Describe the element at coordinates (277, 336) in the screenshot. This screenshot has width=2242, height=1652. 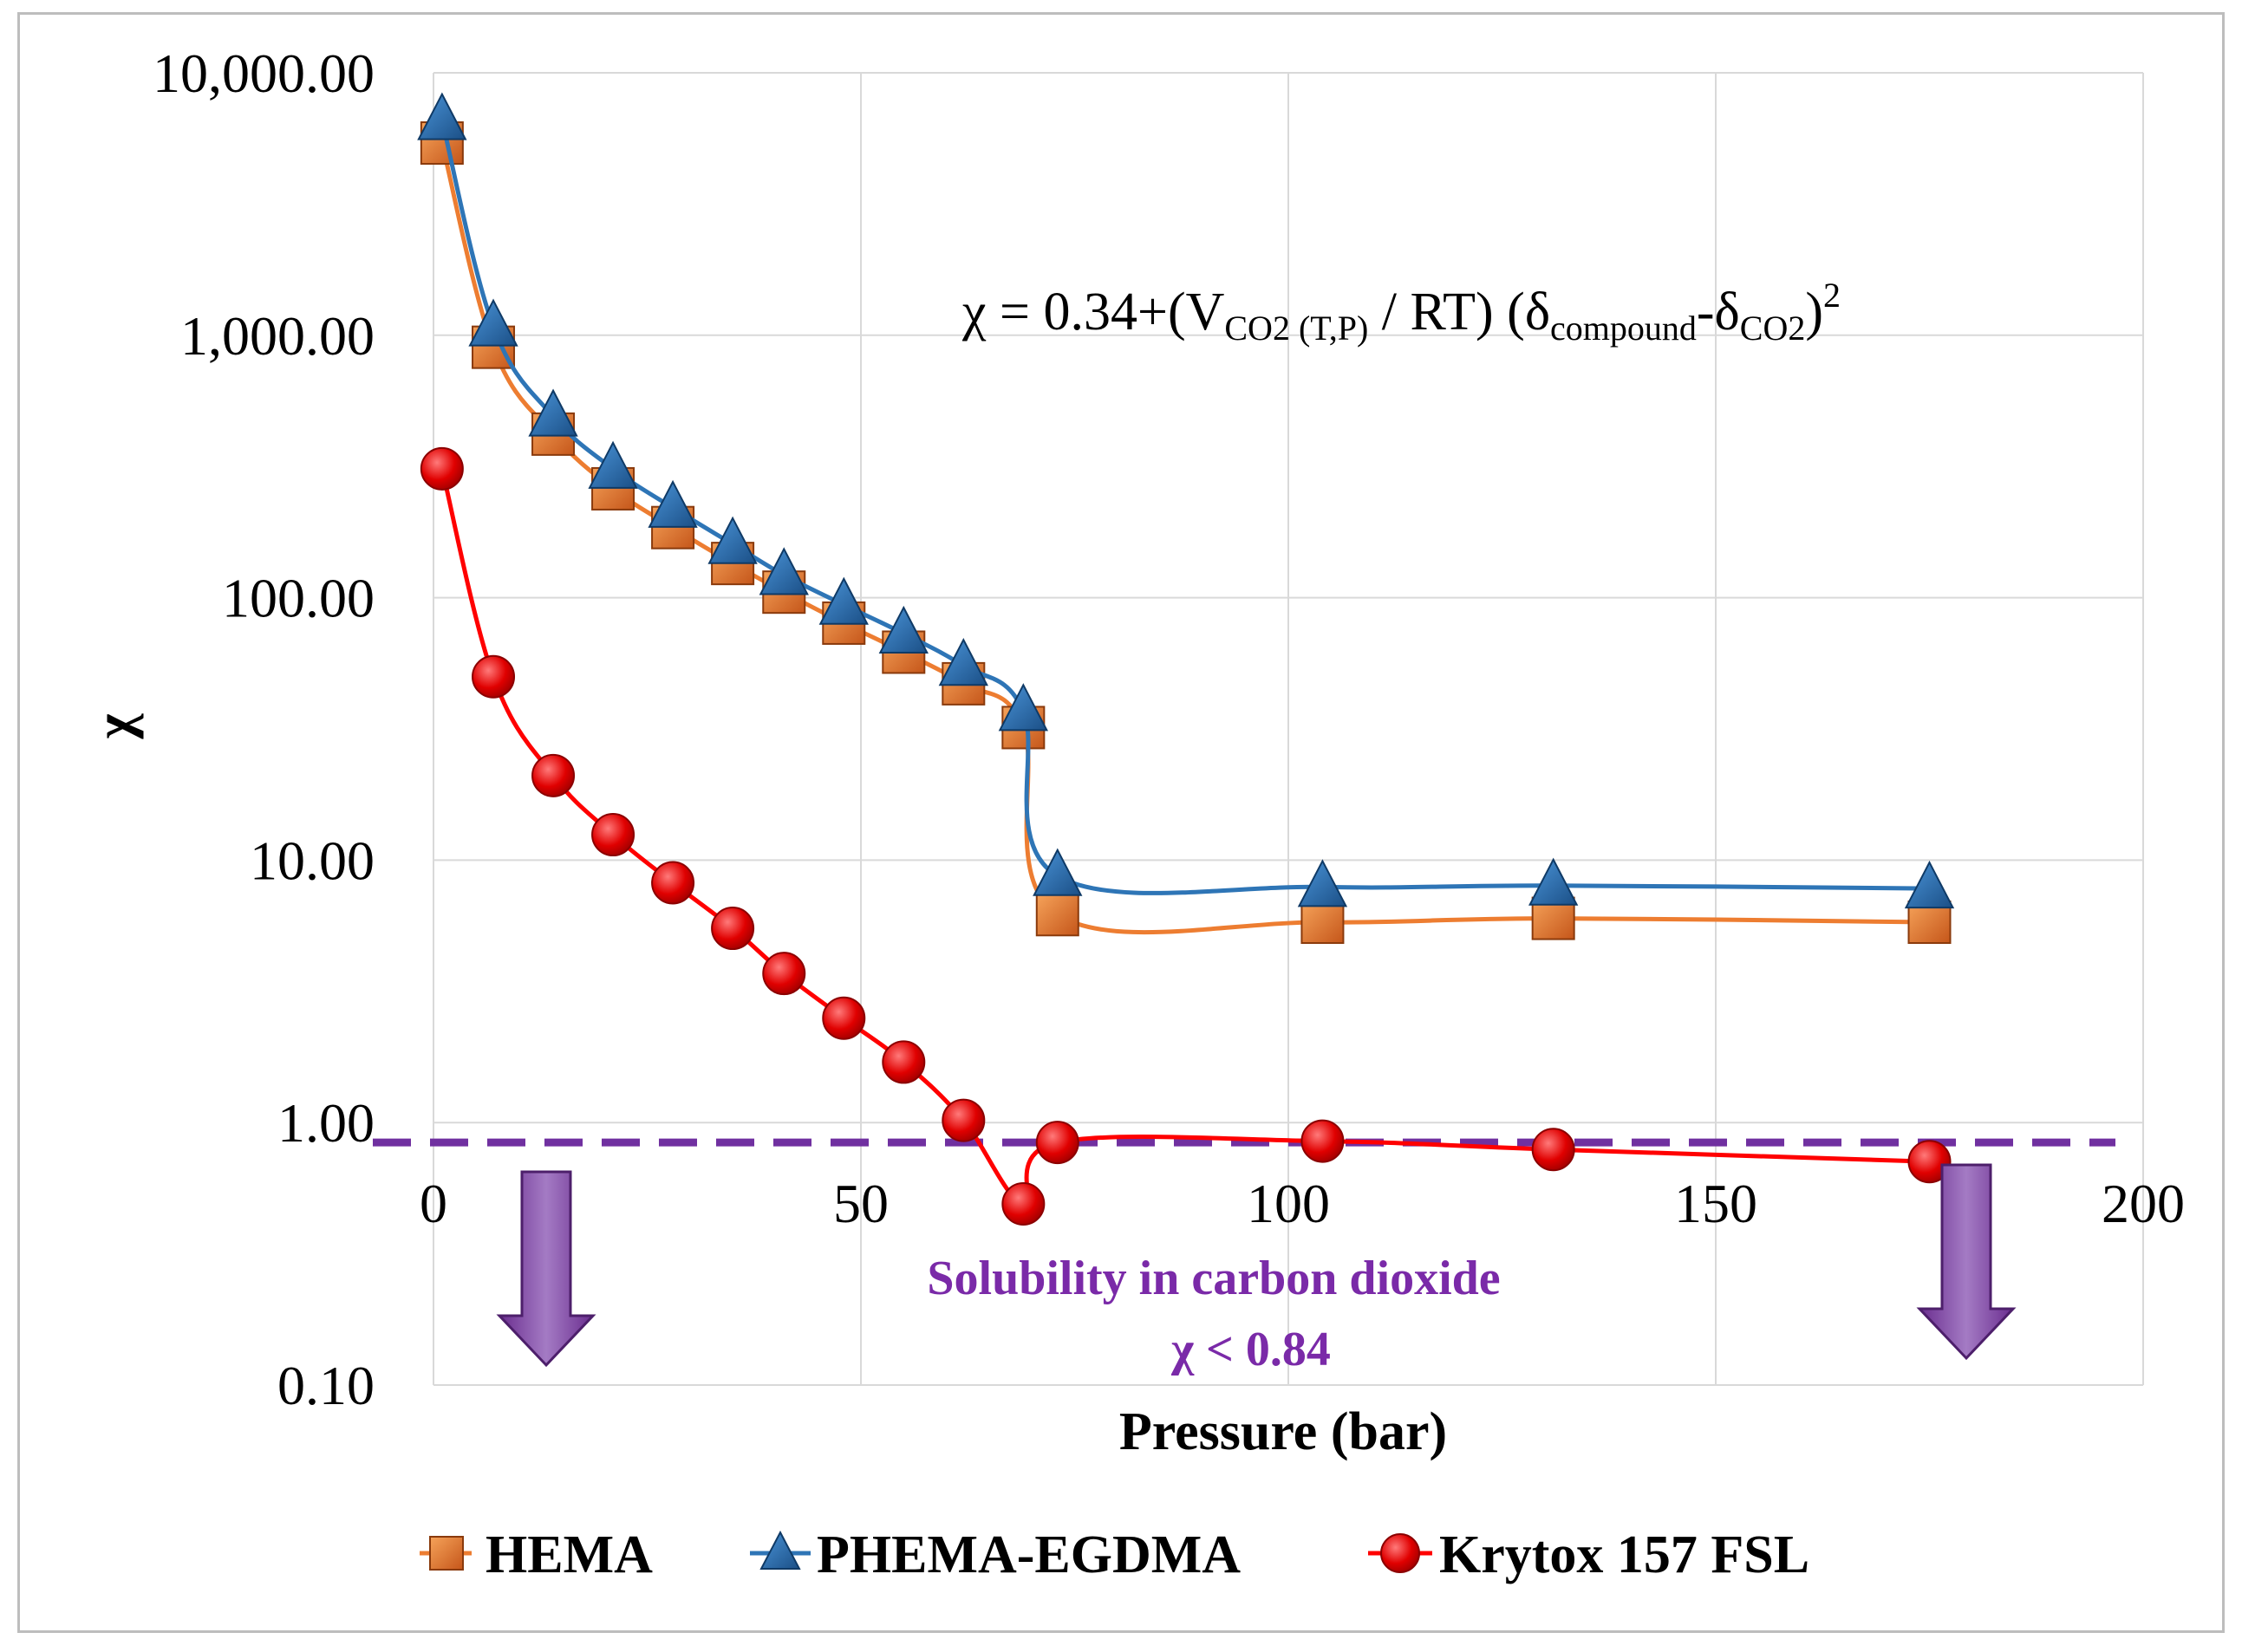
I see `y-tick-label: 1,000.00` at that location.